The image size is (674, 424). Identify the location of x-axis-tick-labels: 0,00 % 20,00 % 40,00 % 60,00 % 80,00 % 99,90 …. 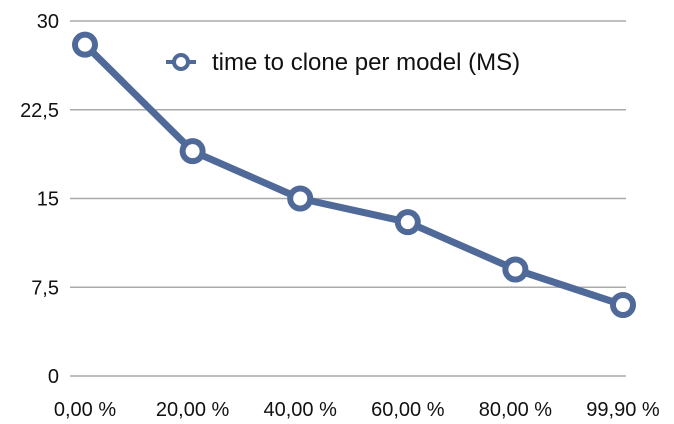
(357, 410).